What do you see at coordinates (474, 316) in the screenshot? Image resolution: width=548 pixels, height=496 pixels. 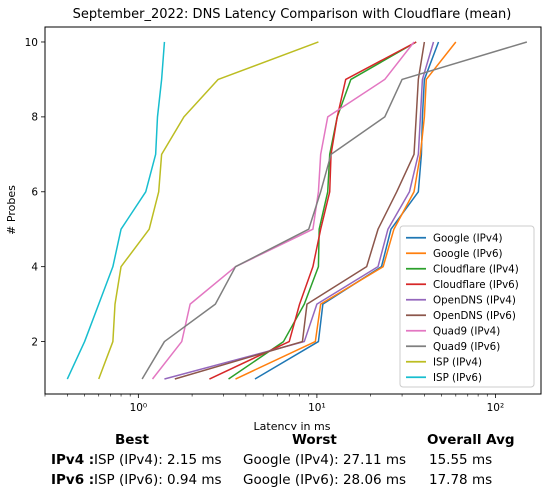 I see `legend-entry-5: OpenDNS (IPv6)` at bounding box center [474, 316].